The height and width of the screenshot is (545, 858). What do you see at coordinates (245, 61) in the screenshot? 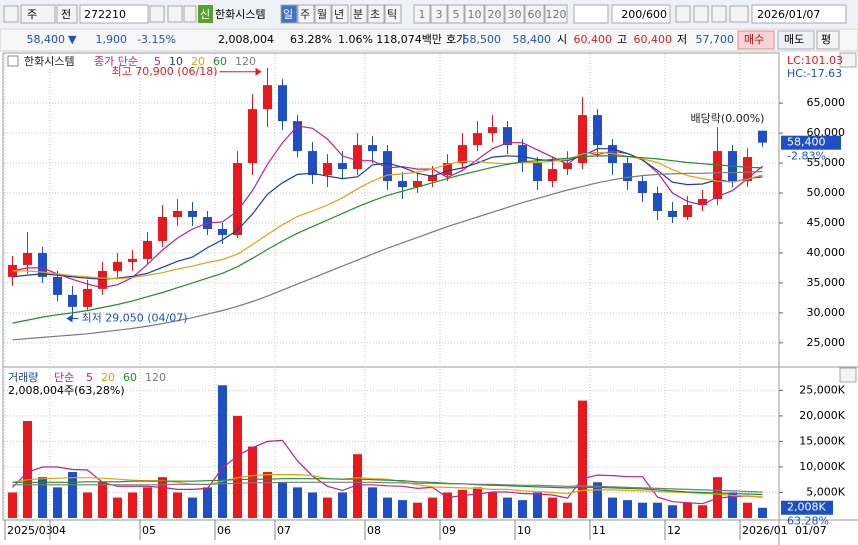
I see `legend-entry: 120` at bounding box center [245, 61].